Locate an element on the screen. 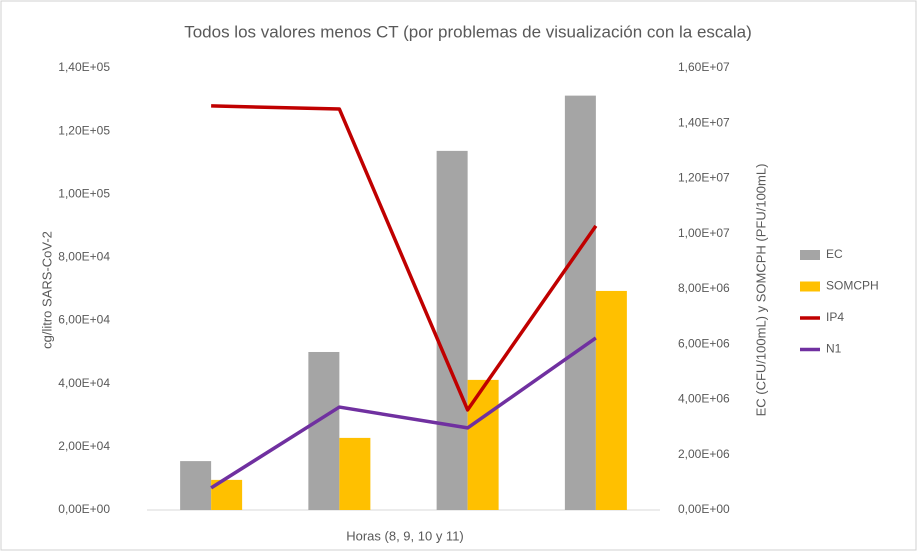 Image resolution: width=917 pixels, height=551 pixels. y2-axis-title: EC (CFU/100mL) y SOMCPH (PFU/100mL) is located at coordinates (760, 290).